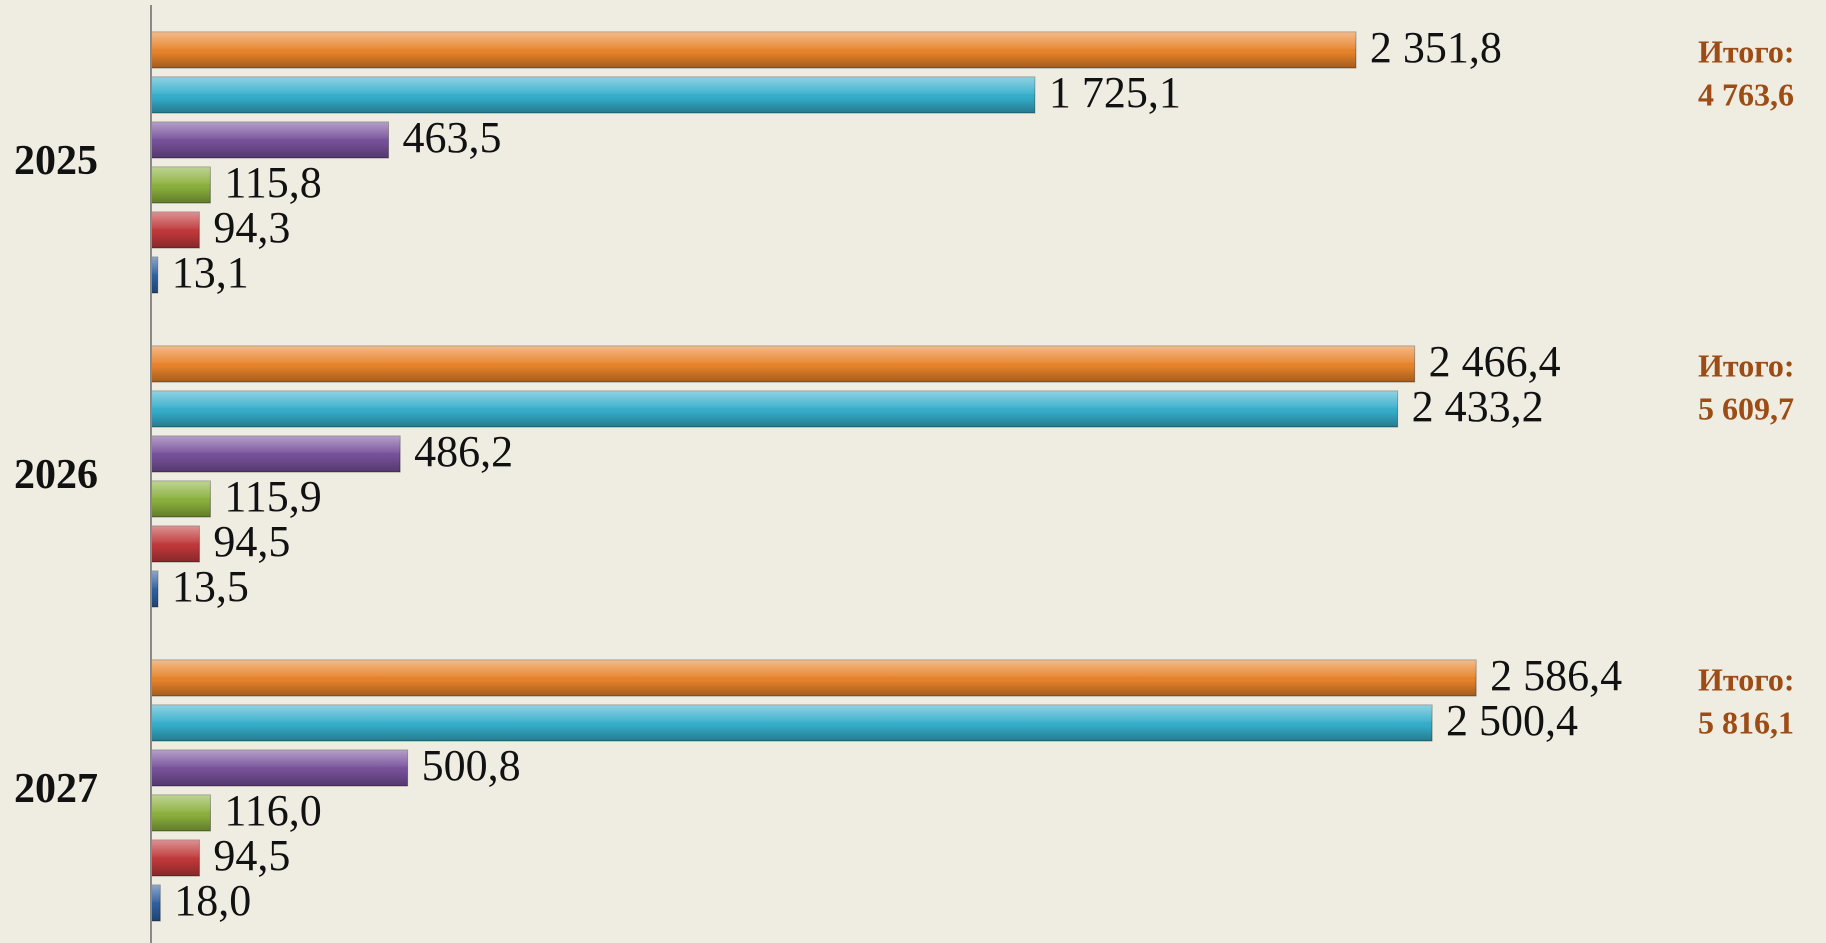  Describe the element at coordinates (56, 789) in the screenshot. I see `category-label: 2027` at that location.